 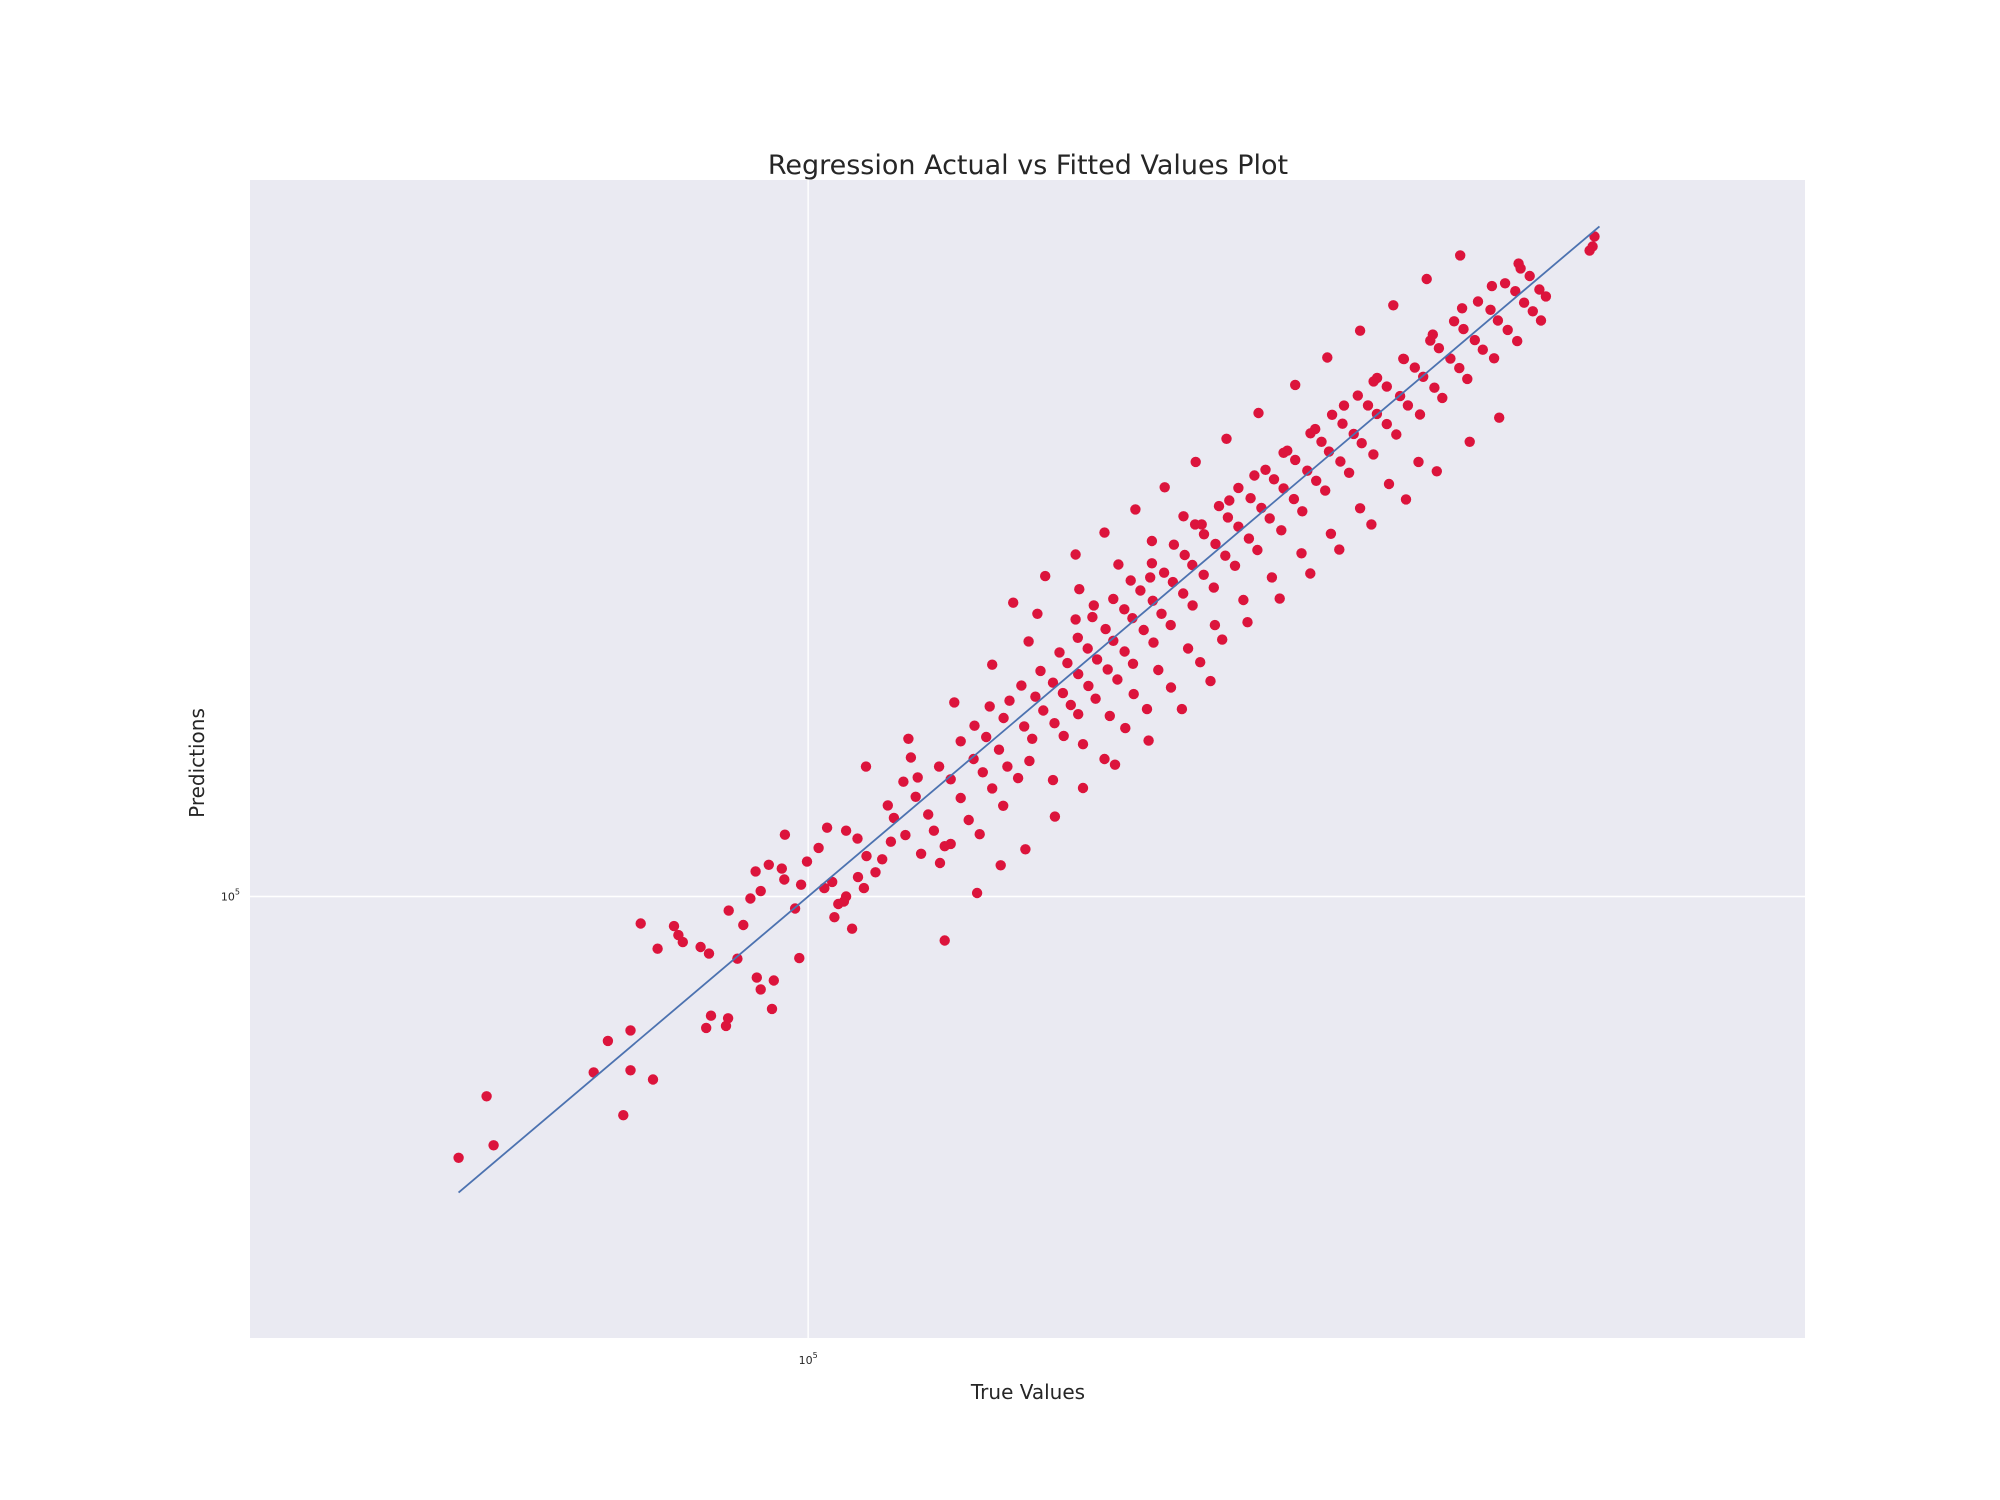 I want to click on y-axis-ticks: 105, so click(x=230, y=895).